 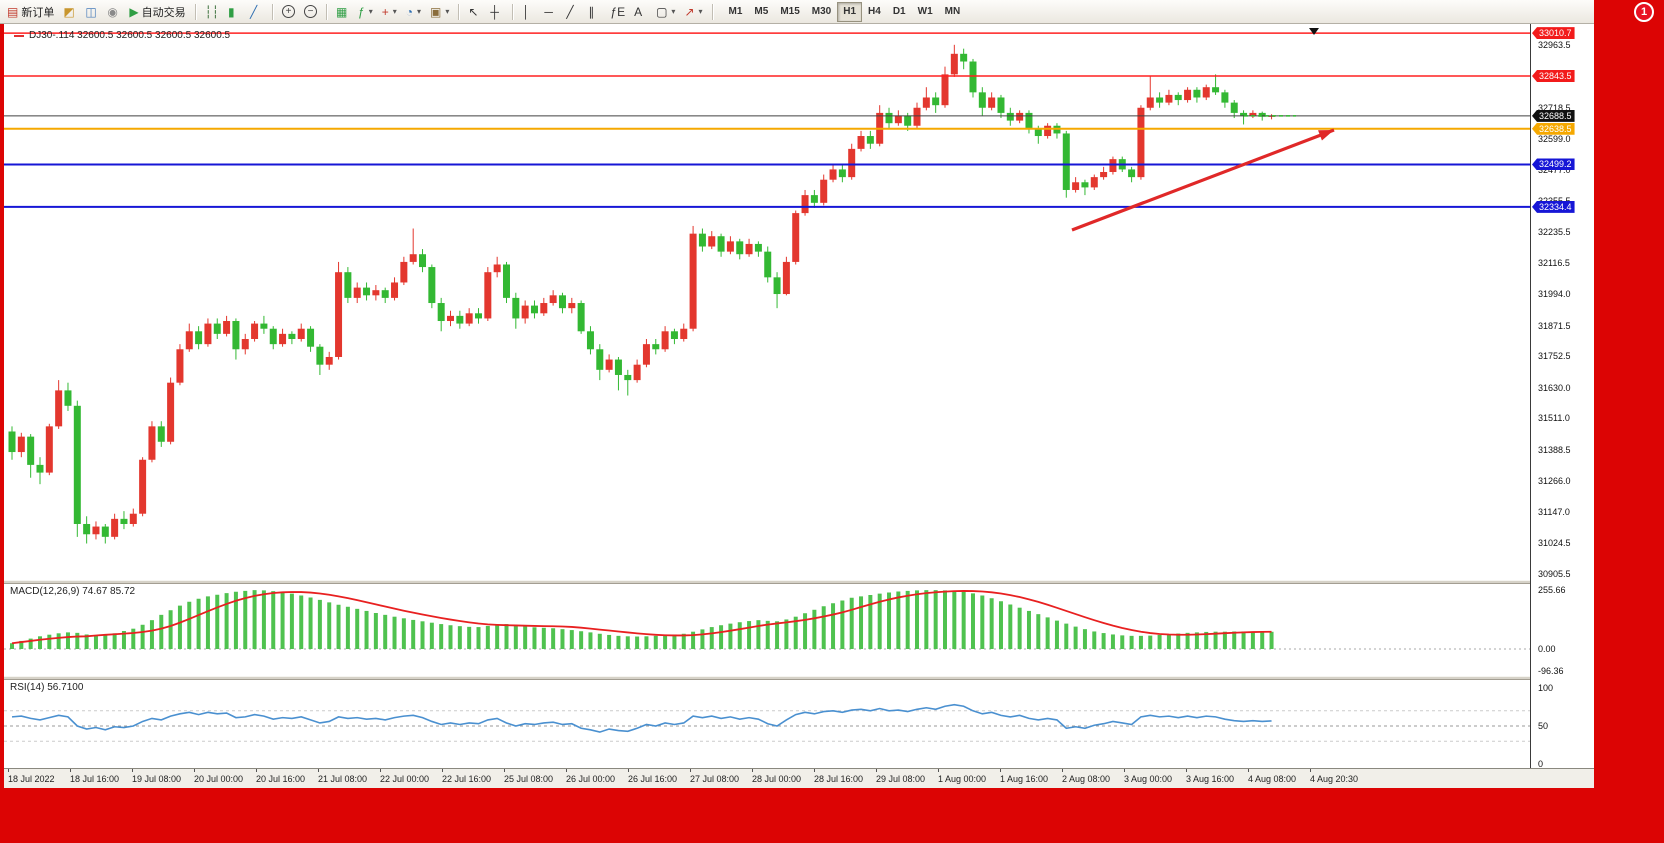 I want to click on line-start-marker, so click(x=19, y=35).